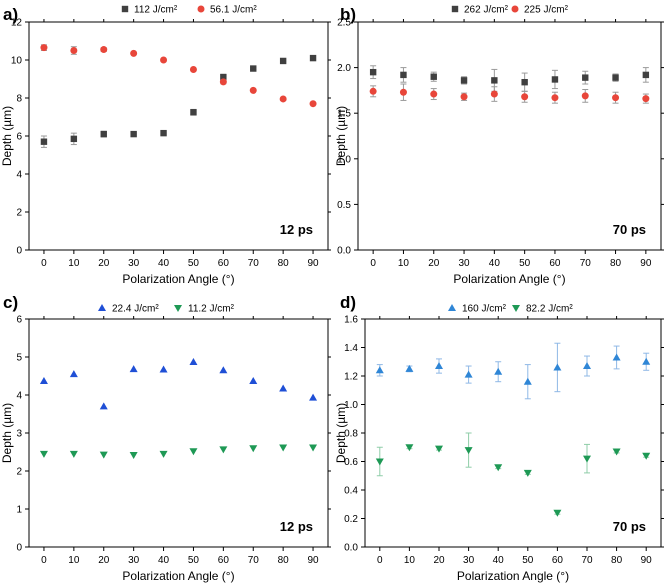 This screenshot has width=669, height=587. Describe the element at coordinates (344, 205) in the screenshot. I see `y-tick-label: 0.5` at that location.